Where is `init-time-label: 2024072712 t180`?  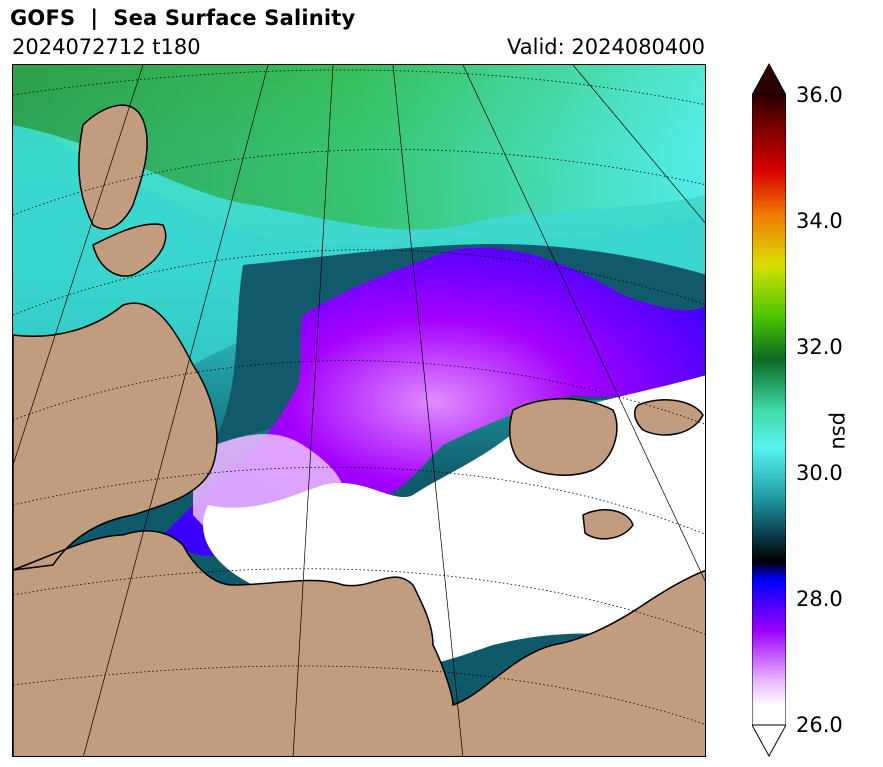
init-time-label: 2024072712 t180 is located at coordinates (106, 47).